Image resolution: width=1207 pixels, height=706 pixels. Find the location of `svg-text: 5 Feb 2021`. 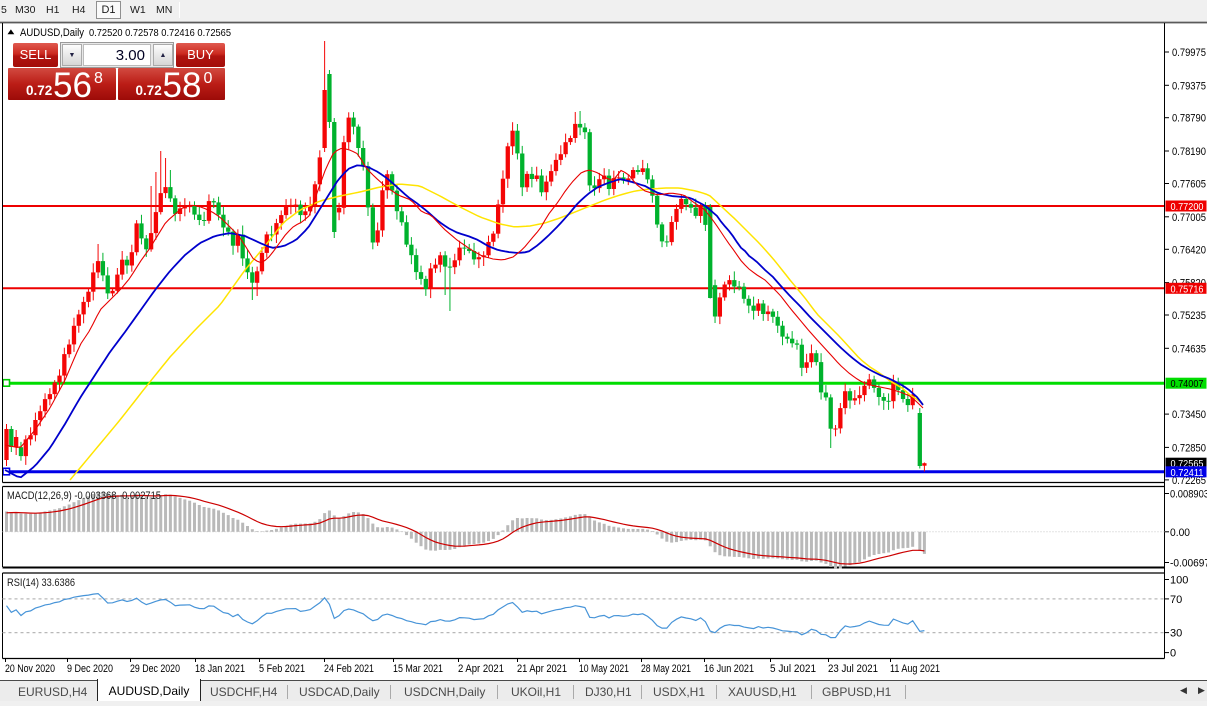

svg-text: 5 Feb 2021 is located at coordinates (282, 669).